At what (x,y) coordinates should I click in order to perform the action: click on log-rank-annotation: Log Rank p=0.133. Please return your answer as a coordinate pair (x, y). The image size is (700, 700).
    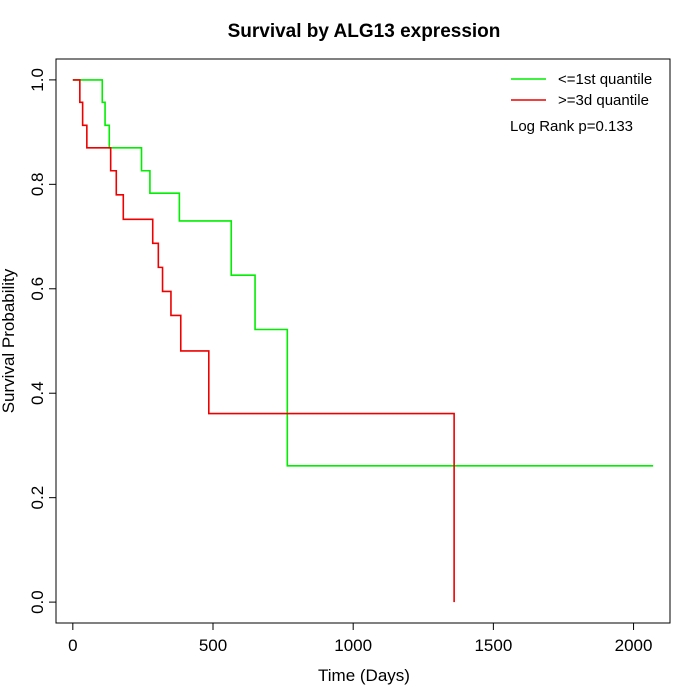
    Looking at the image, I should click on (571, 126).